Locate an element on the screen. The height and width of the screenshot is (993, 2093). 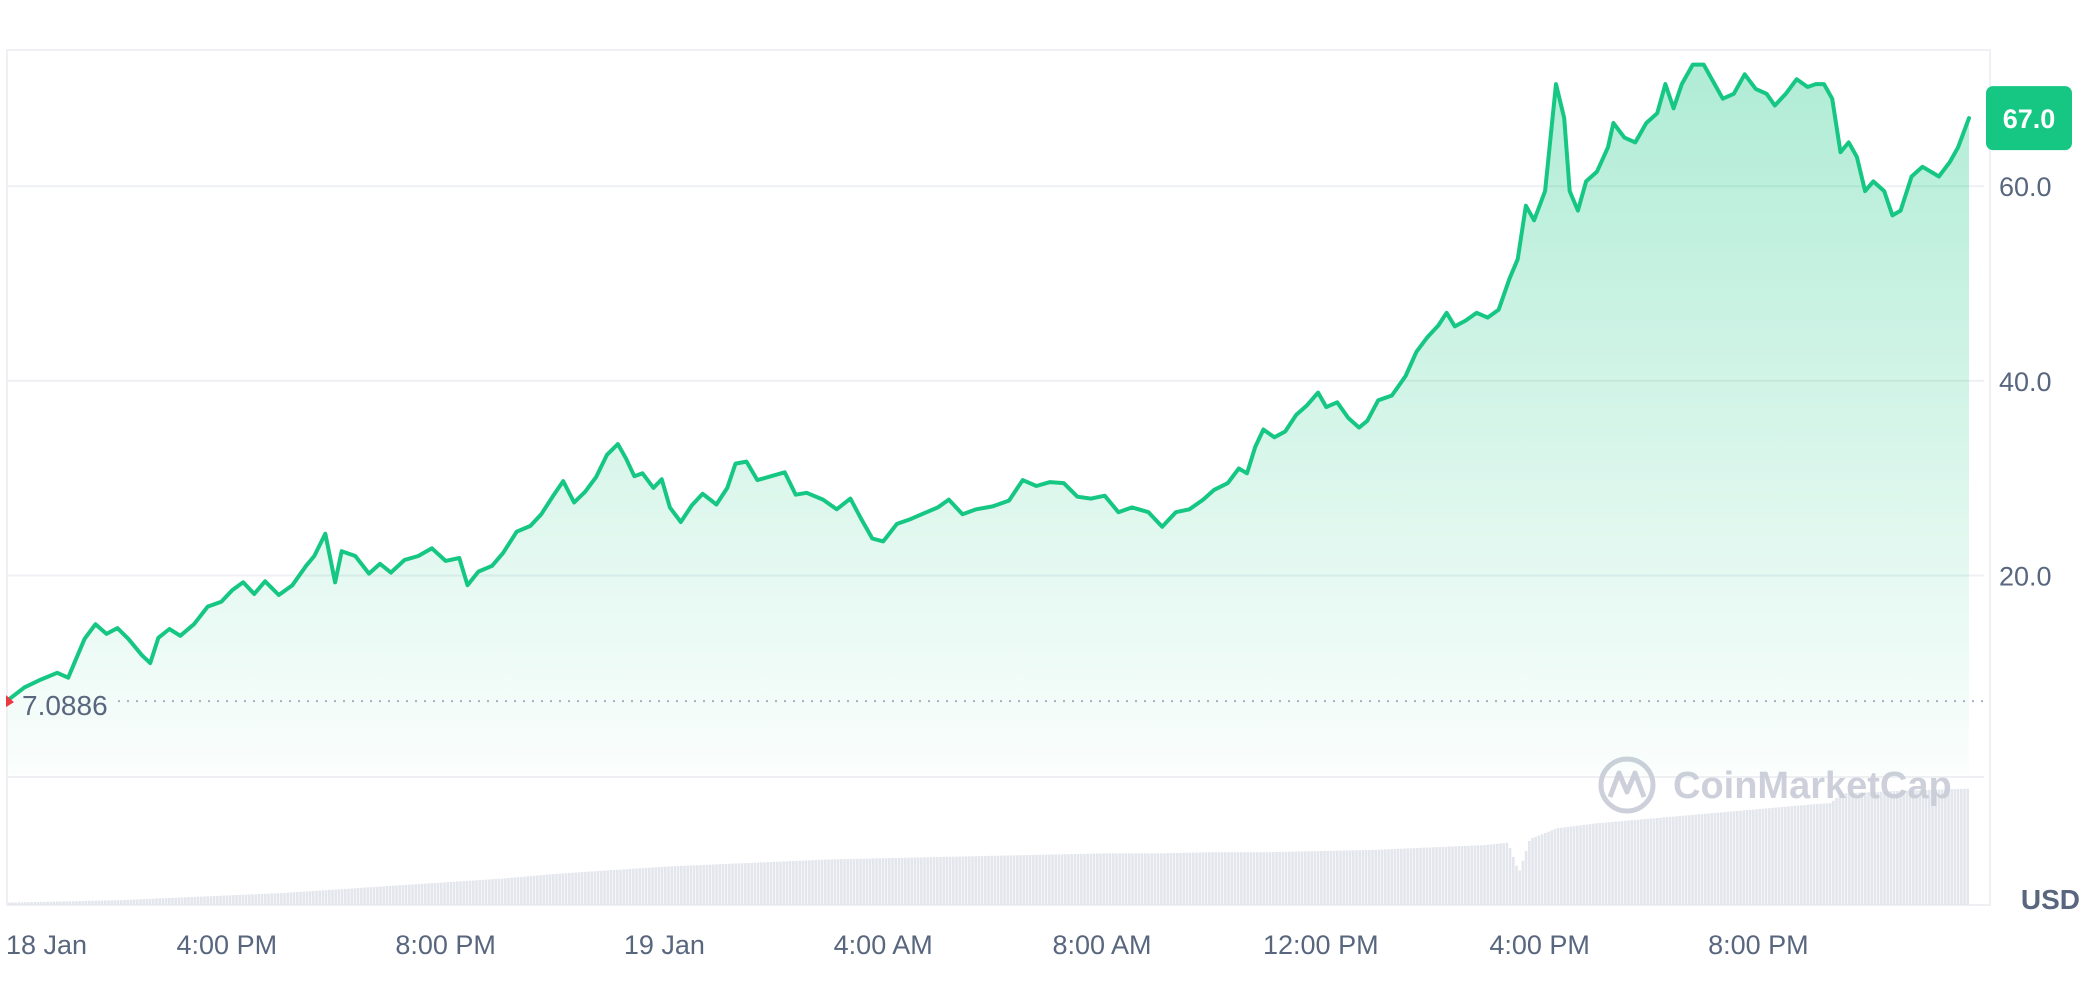
open-price-label: 7.0886 is located at coordinates (65, 705).